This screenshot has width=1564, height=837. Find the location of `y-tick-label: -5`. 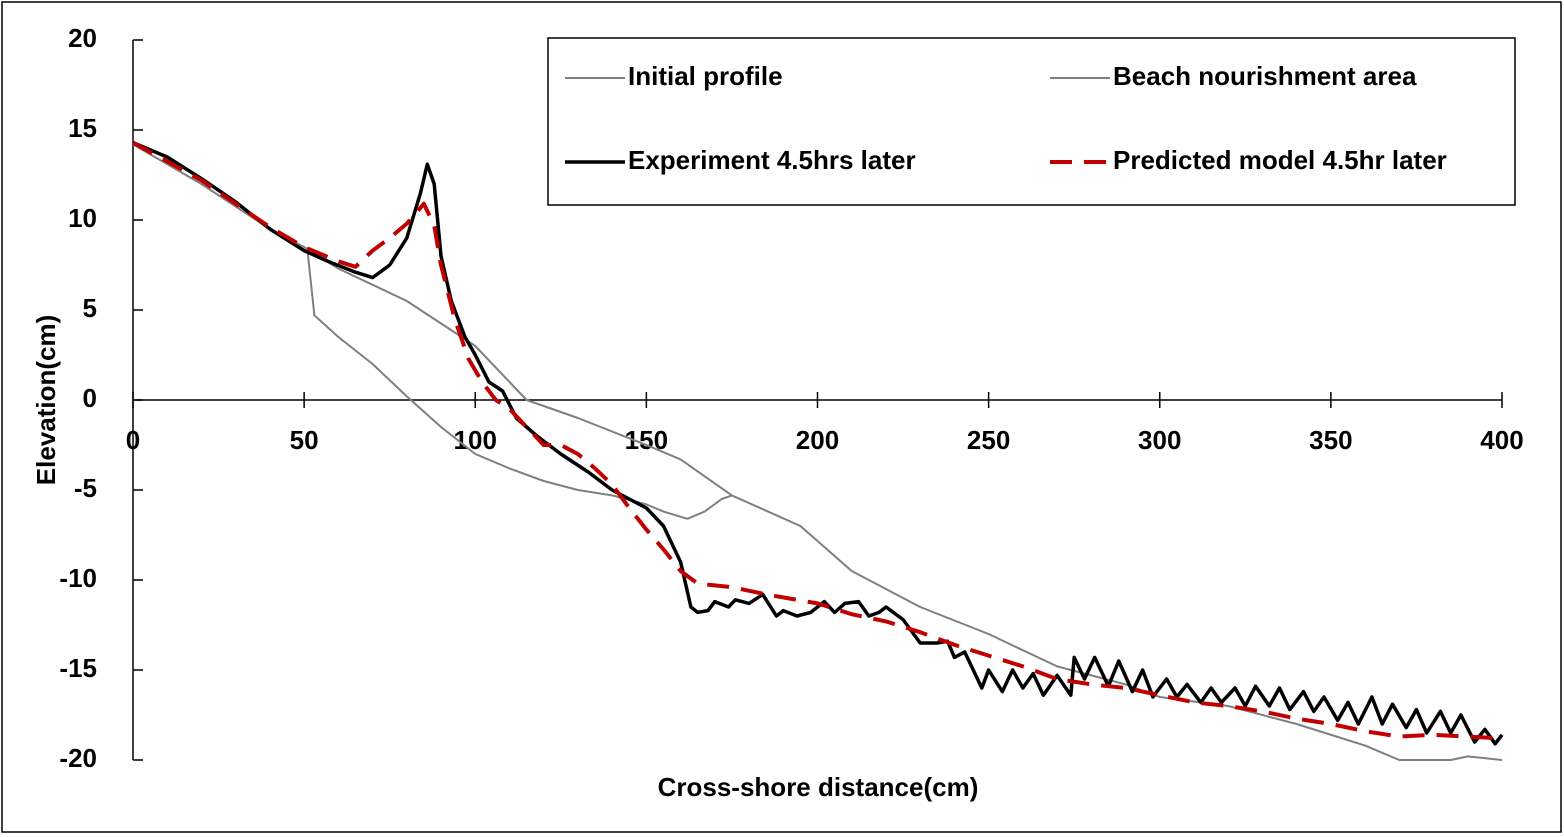

y-tick-label: -5 is located at coordinates (85, 488).